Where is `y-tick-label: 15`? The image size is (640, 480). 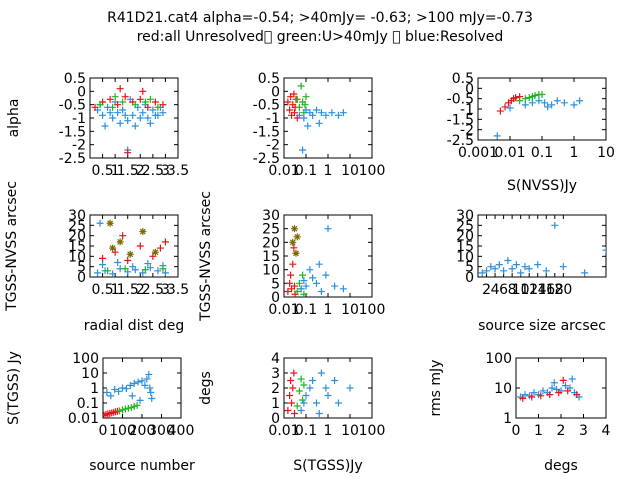 y-tick-label: 15 is located at coordinates (271, 257).